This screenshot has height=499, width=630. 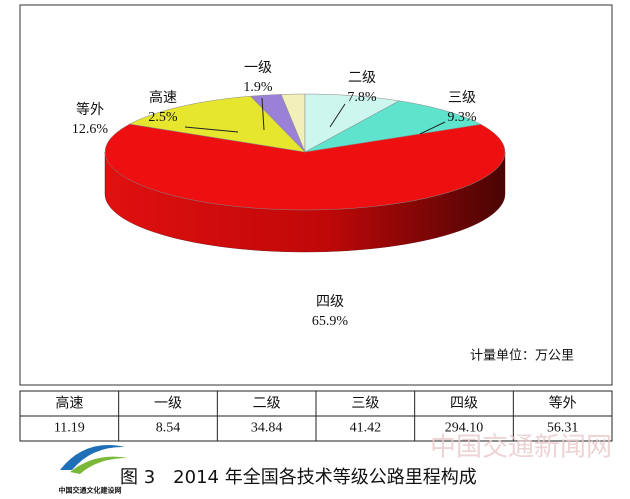 I want to click on slice-label: 二级, so click(x=362, y=78).